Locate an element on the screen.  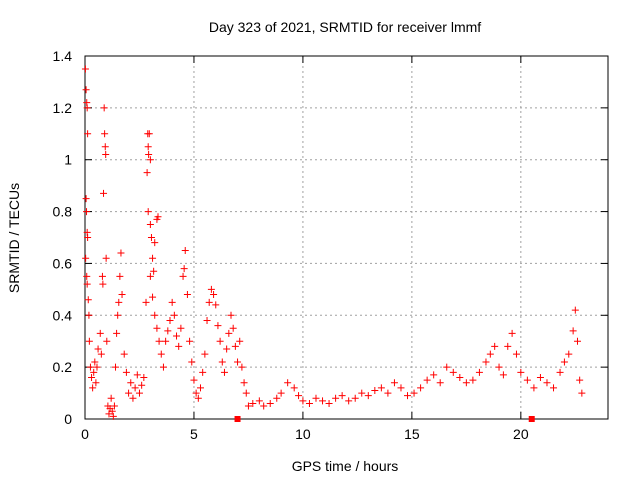
y-axis-label: SRMTID / TECUs is located at coordinates (14, 238).